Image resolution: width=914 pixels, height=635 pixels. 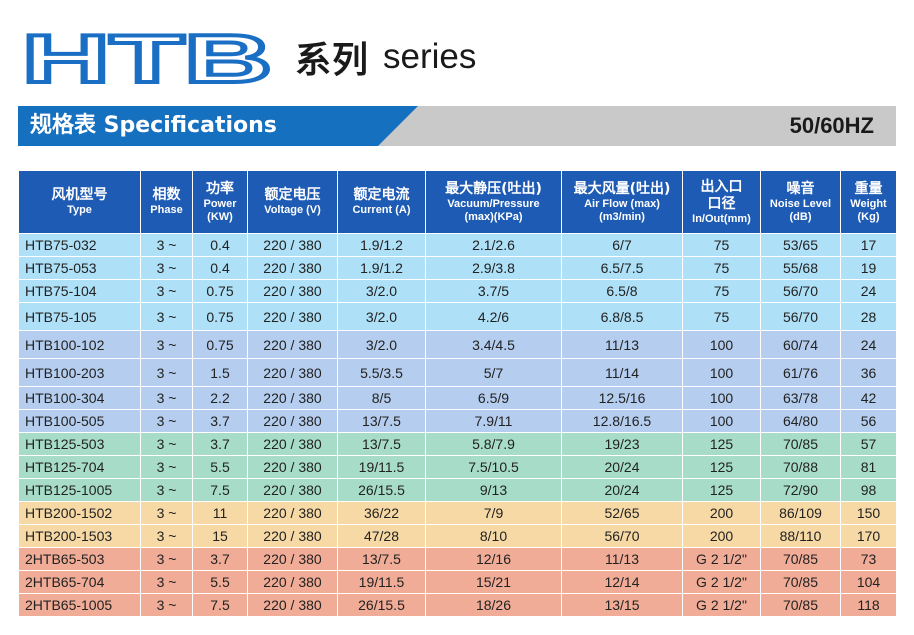 I want to click on banner-blue-band, so click(x=218, y=126).